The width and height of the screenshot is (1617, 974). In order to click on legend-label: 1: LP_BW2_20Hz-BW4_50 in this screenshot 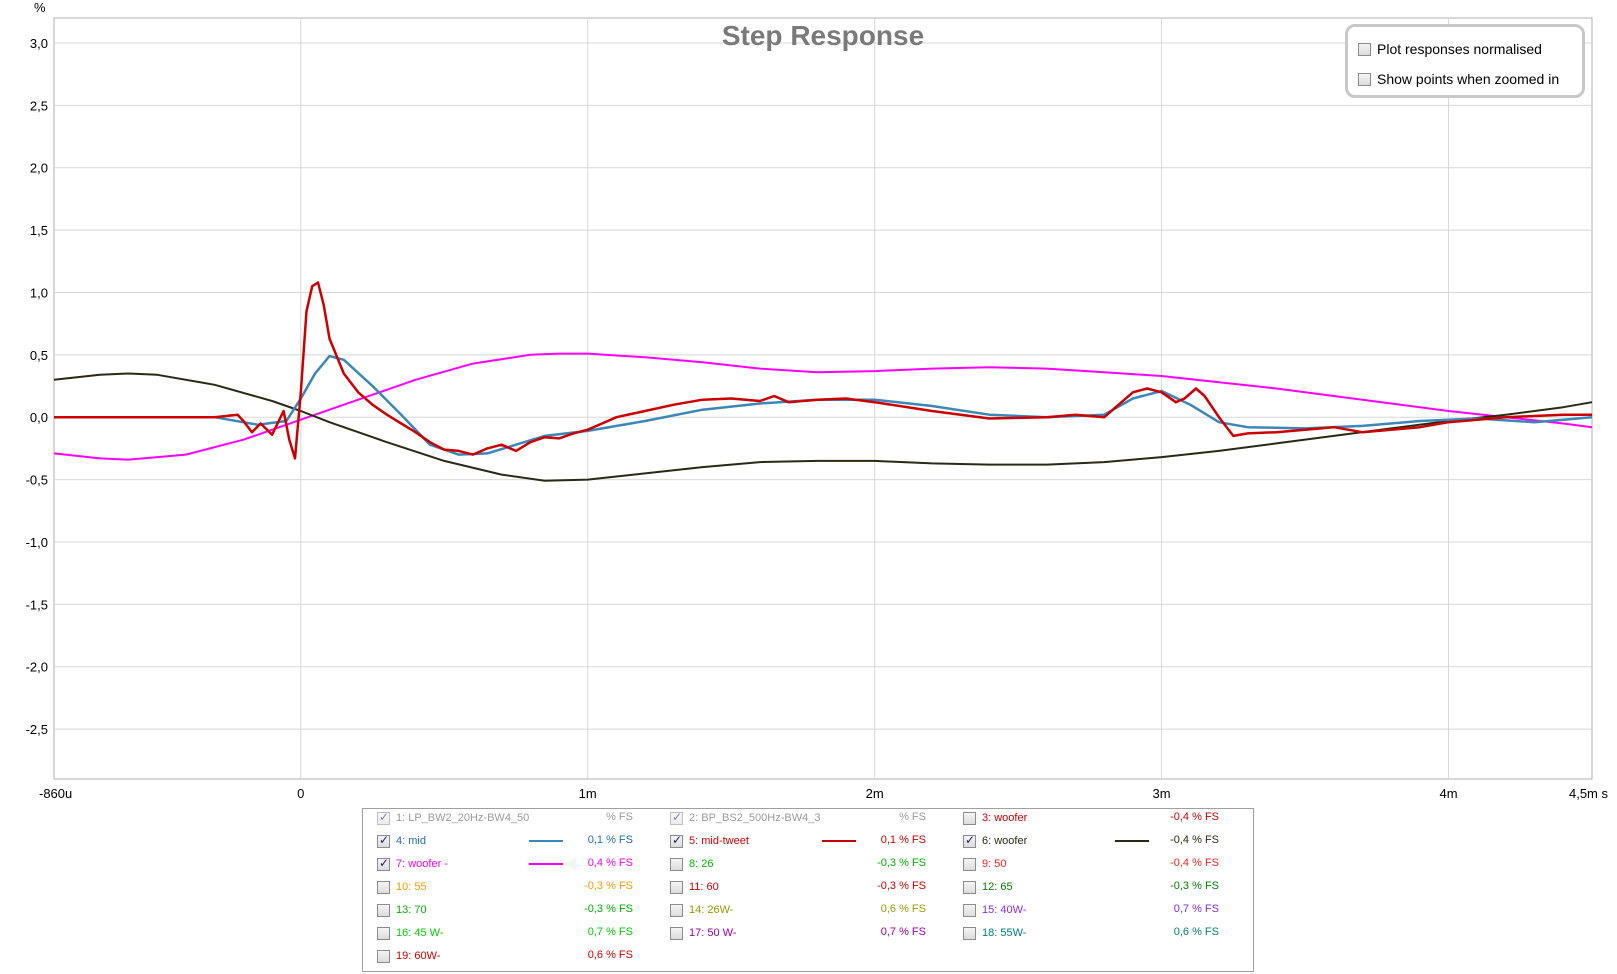, I will do `click(463, 818)`.